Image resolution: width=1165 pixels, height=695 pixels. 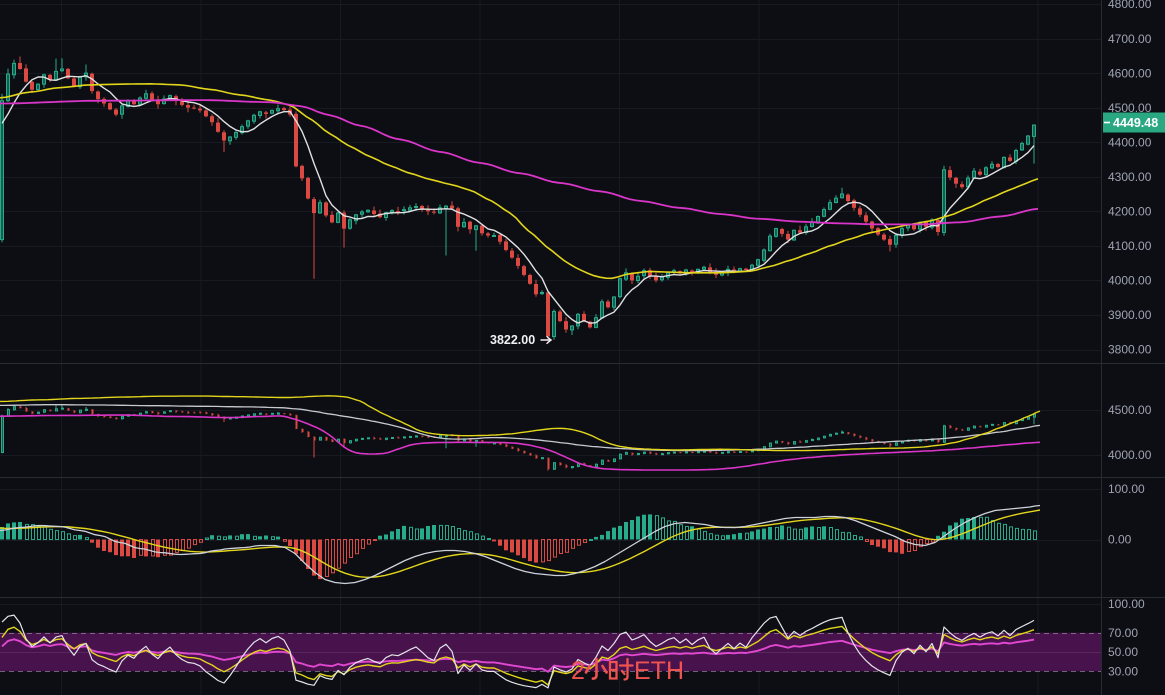 What do you see at coordinates (1130, 5) in the screenshot?
I see `svg-text: 4800.00` at bounding box center [1130, 5].